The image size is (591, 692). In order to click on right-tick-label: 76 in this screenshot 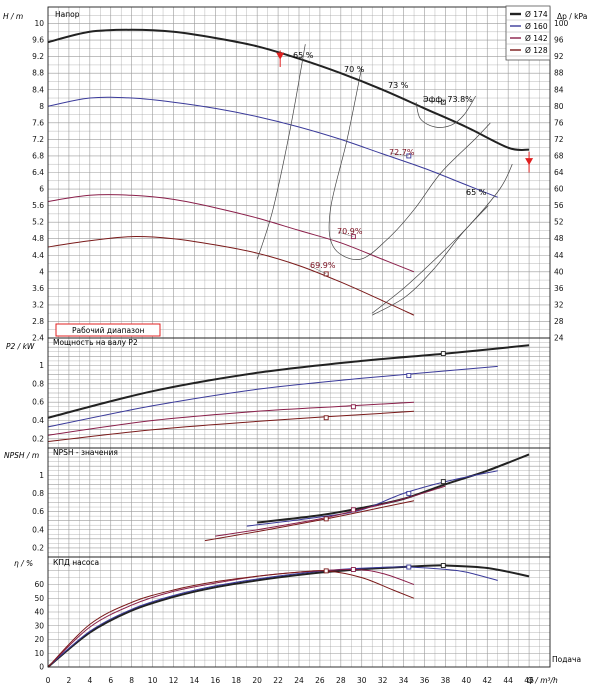, I will do `click(559, 122)`.